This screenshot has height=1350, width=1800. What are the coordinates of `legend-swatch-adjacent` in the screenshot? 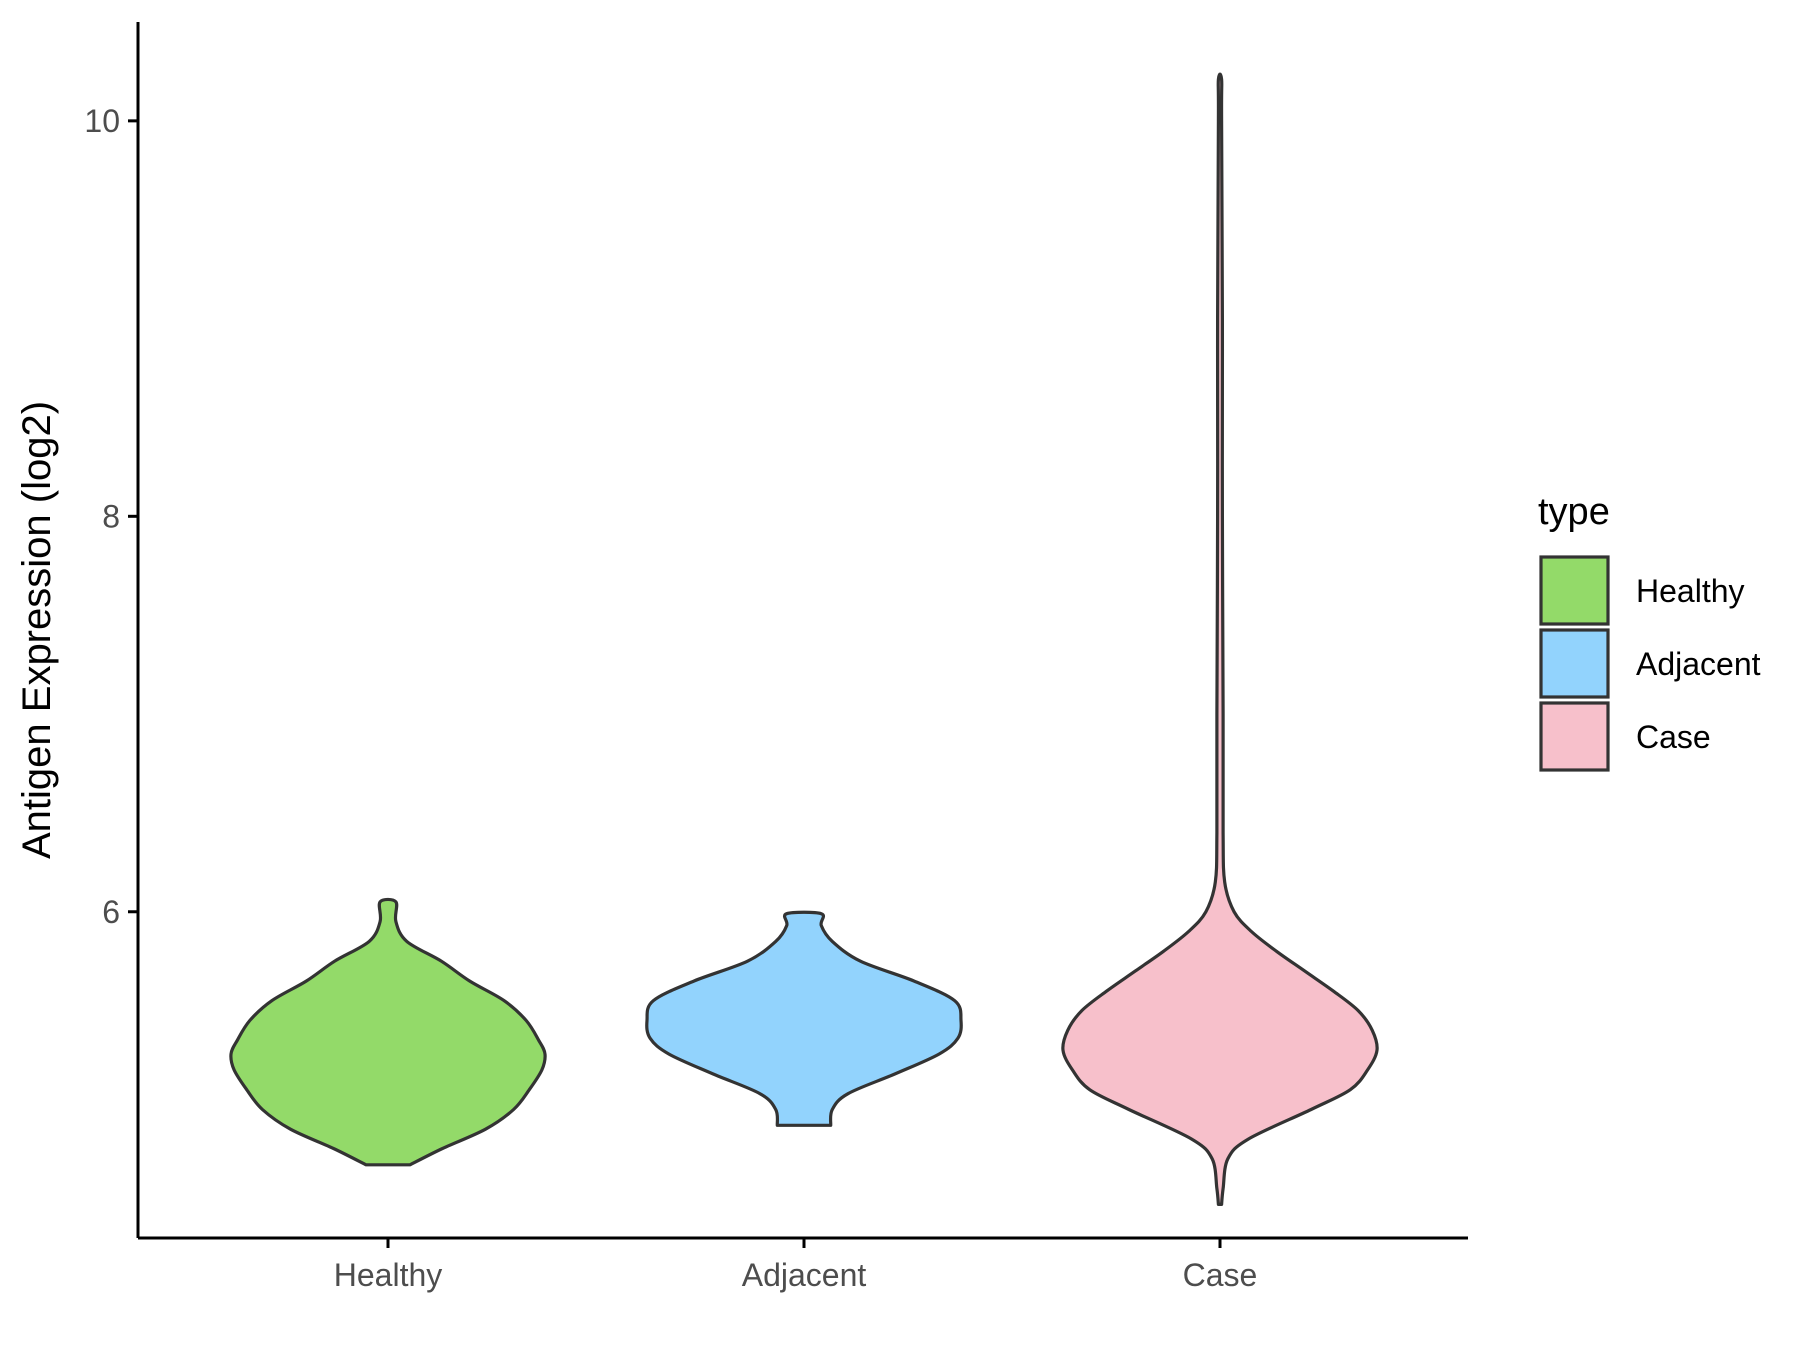 It's located at (1574, 663).